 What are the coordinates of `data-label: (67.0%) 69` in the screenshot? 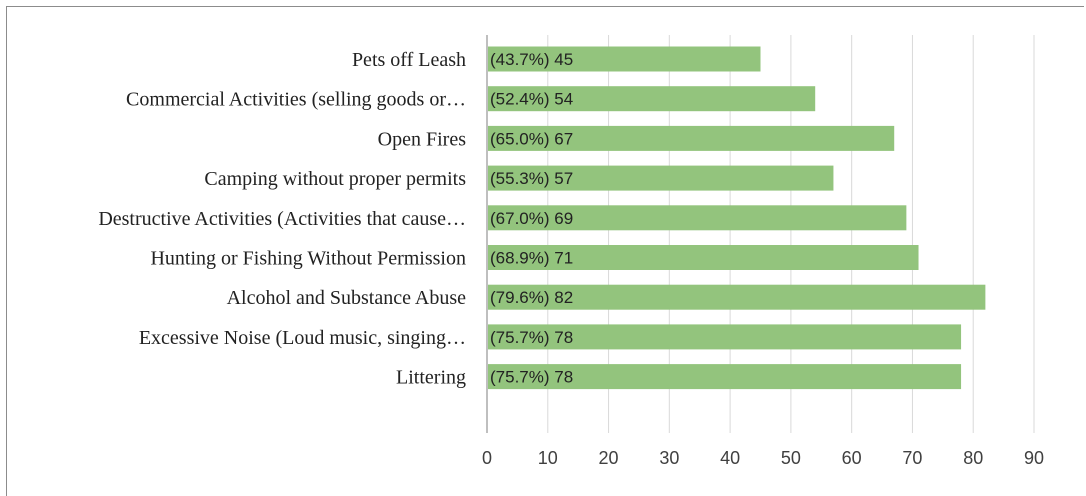 It's located at (531, 218).